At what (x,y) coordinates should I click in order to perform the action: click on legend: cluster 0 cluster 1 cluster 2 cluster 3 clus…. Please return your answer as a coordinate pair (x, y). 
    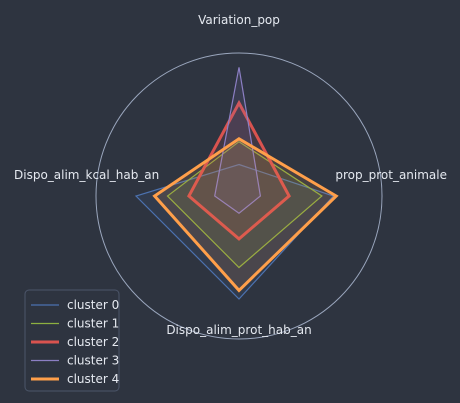
    Looking at the image, I should click on (72, 340).